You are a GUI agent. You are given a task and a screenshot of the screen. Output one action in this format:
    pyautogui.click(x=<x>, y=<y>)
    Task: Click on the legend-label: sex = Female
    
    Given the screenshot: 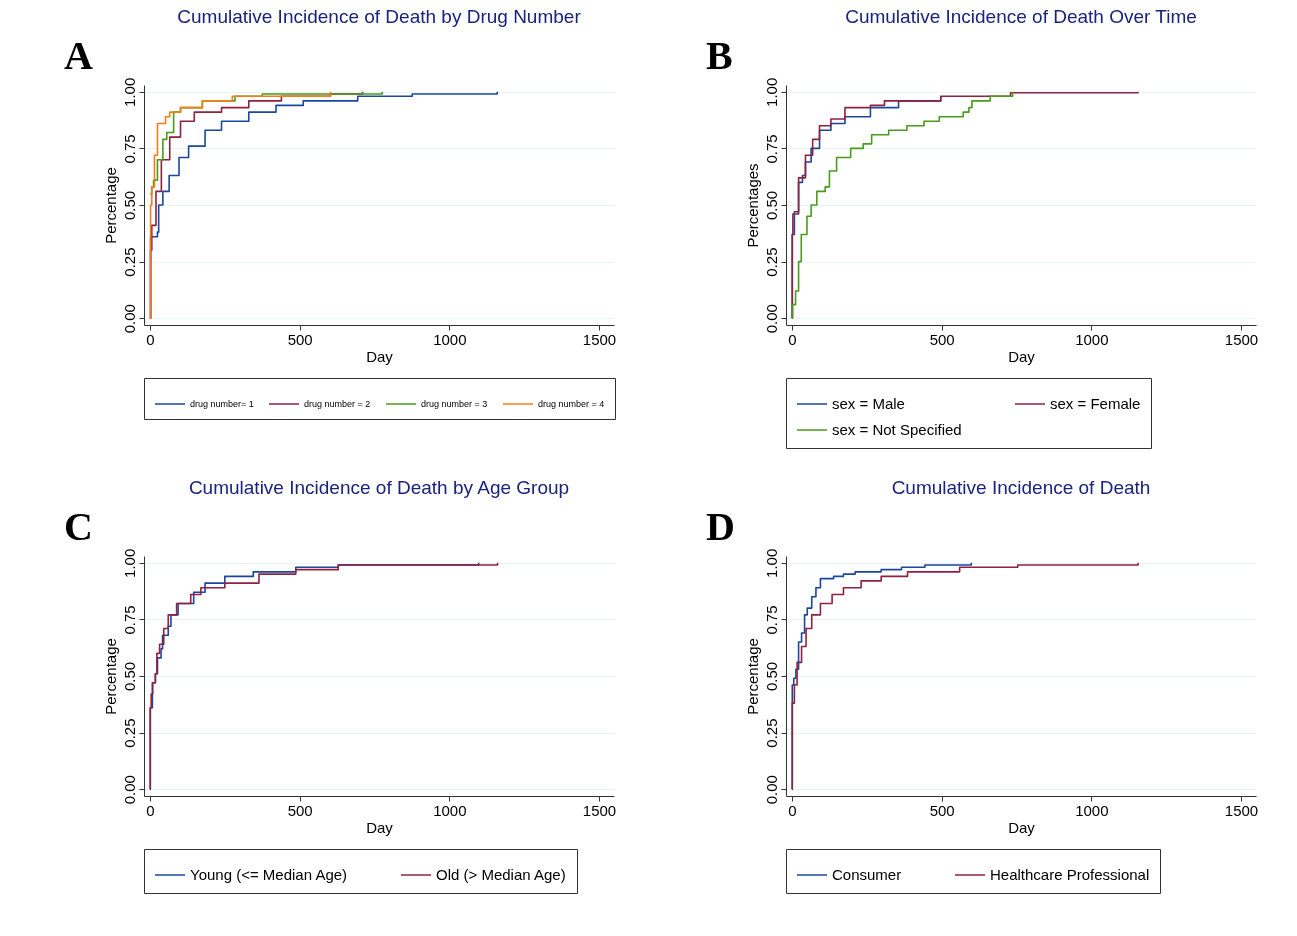 What is the action you would take?
    pyautogui.click(x=1095, y=403)
    